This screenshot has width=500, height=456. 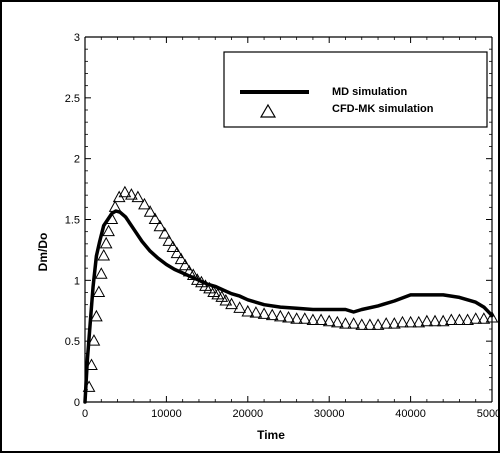 I want to click on y-tick-label: 0, so click(x=77, y=403).